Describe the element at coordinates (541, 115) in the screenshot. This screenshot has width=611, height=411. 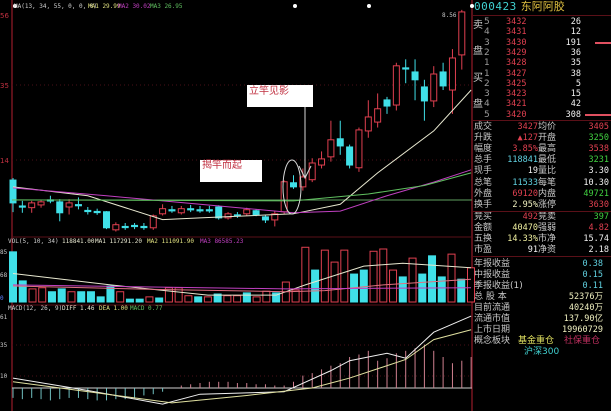
I see `buy-level-row: 5 3420 308` at that location.